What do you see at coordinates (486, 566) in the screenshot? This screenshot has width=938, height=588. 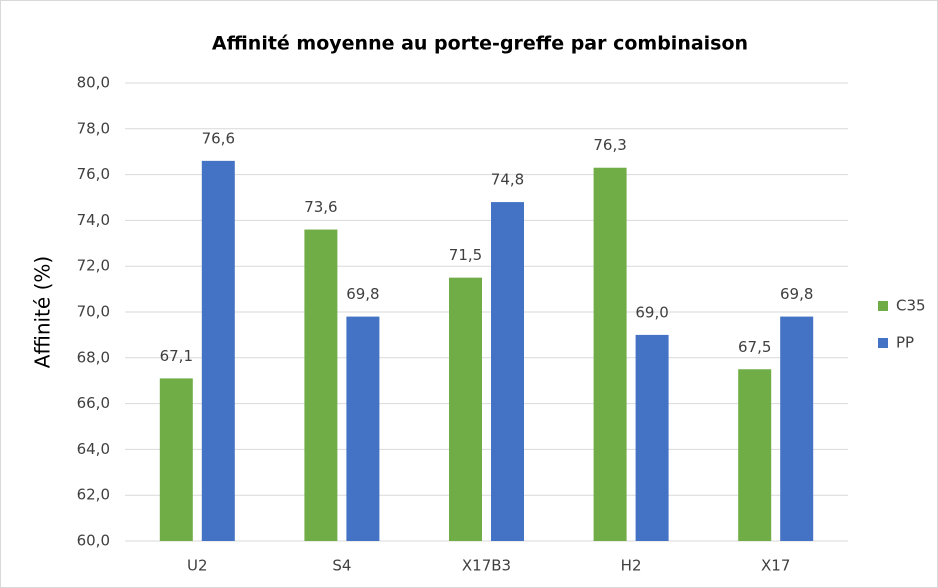 I see `x-tick-label: X17B3` at bounding box center [486, 566].